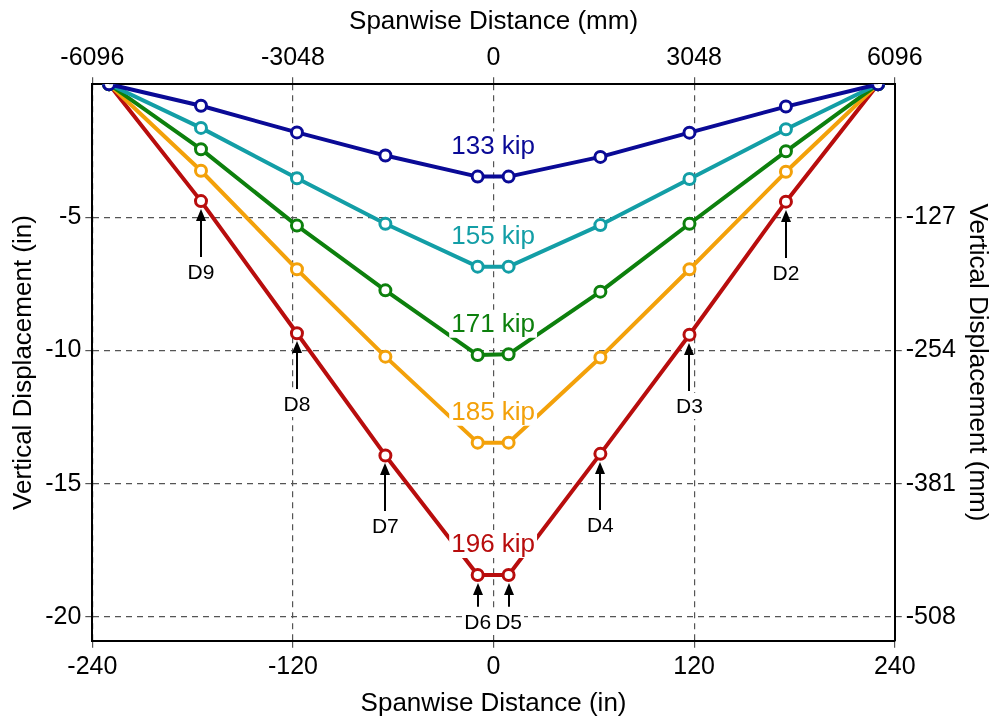  What do you see at coordinates (21, 362) in the screenshot?
I see `y-axis-title: Vertical Displacement (in)` at bounding box center [21, 362].